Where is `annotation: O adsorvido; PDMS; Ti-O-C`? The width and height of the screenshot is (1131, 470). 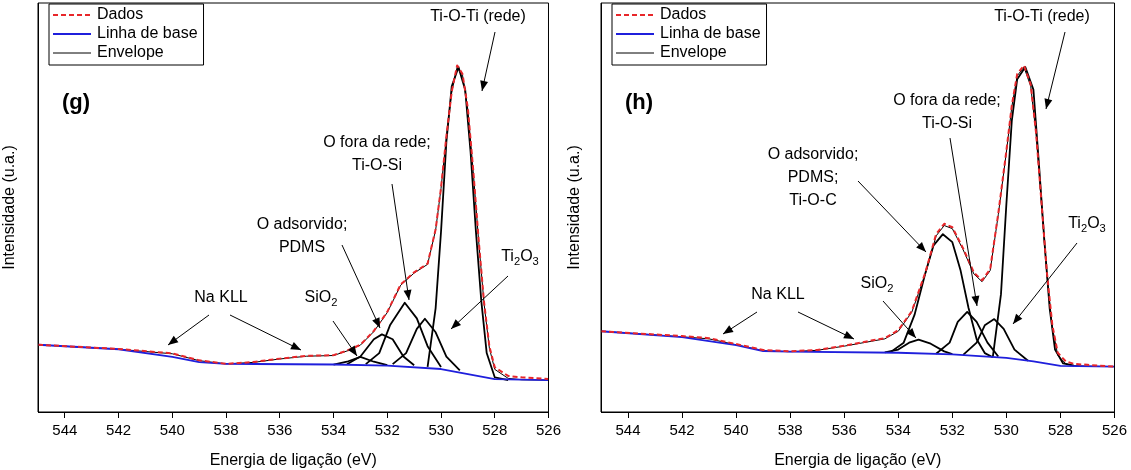
annotation: O adsorvido; PDMS; Ti-O-C is located at coordinates (813, 177).